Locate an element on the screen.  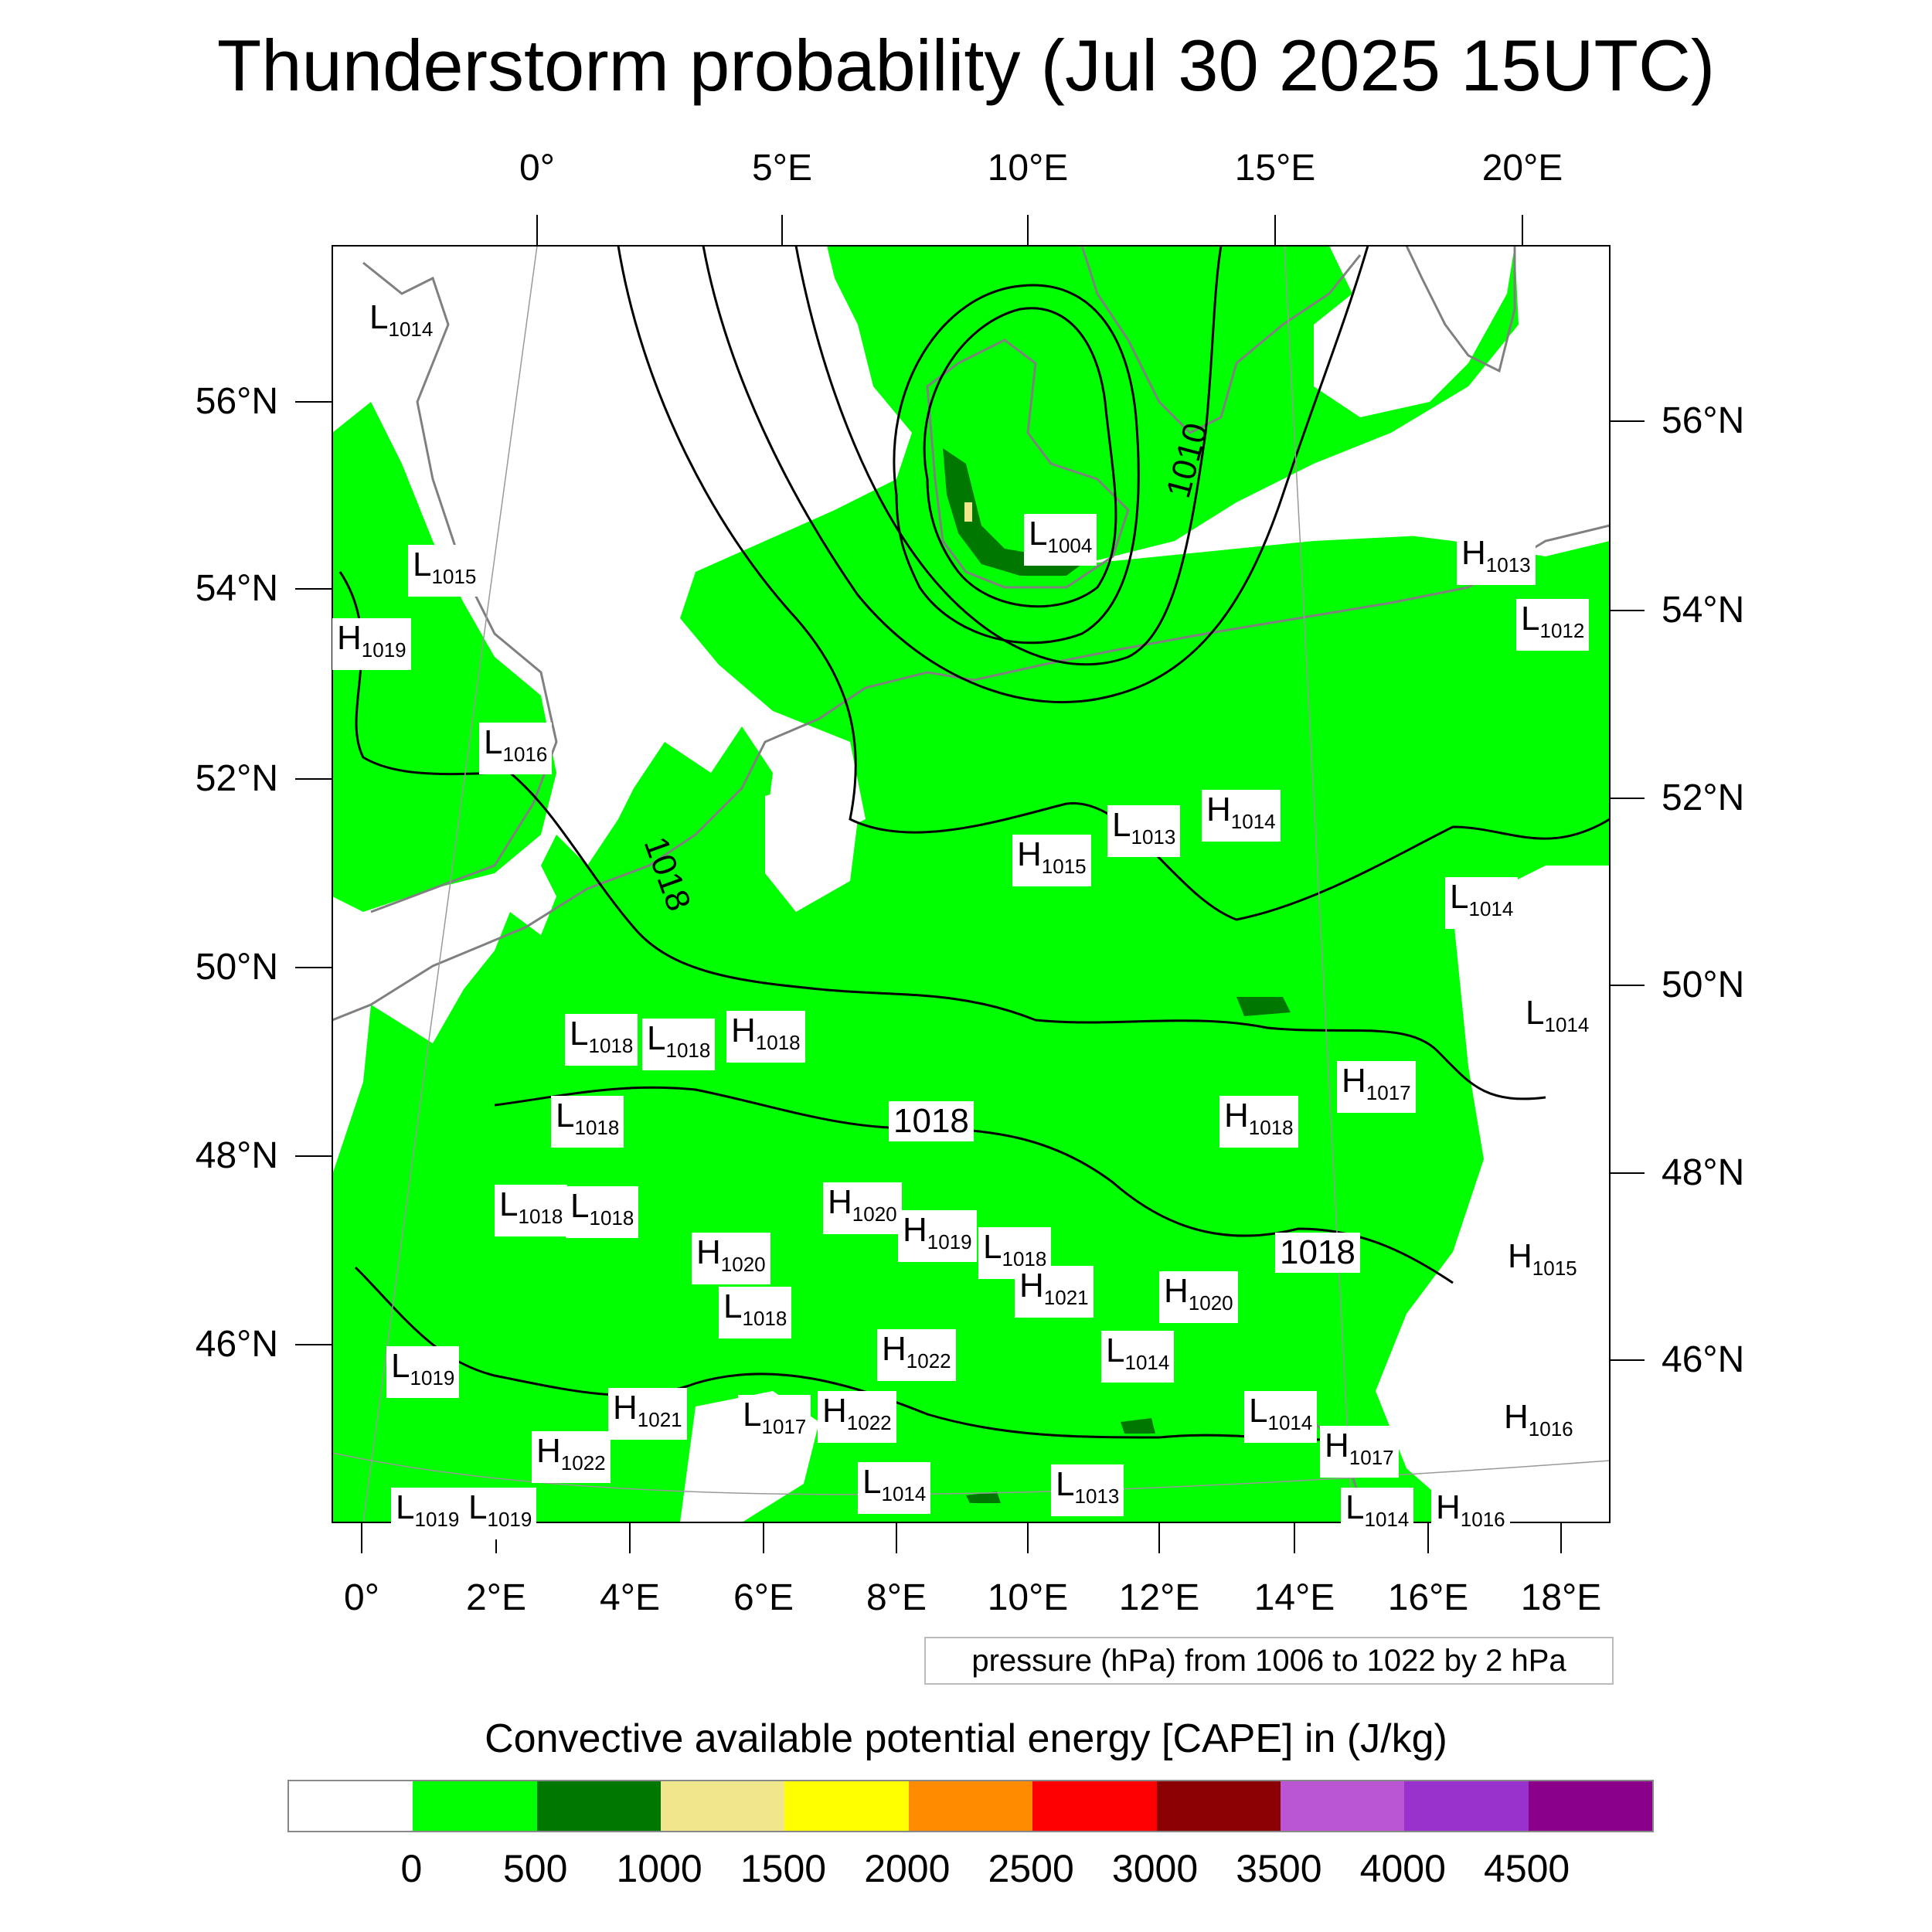
pressure-value: 1013 is located at coordinates (1097, 1497).